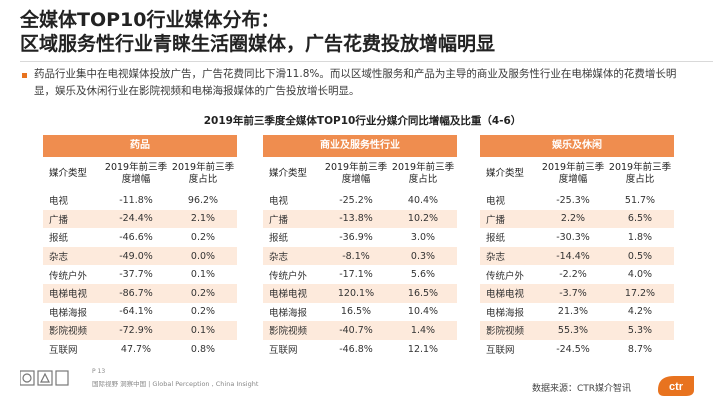 This screenshot has height=408, width=725. Describe the element at coordinates (573, 330) in the screenshot. I see `growth-cell: 55.3%` at that location.